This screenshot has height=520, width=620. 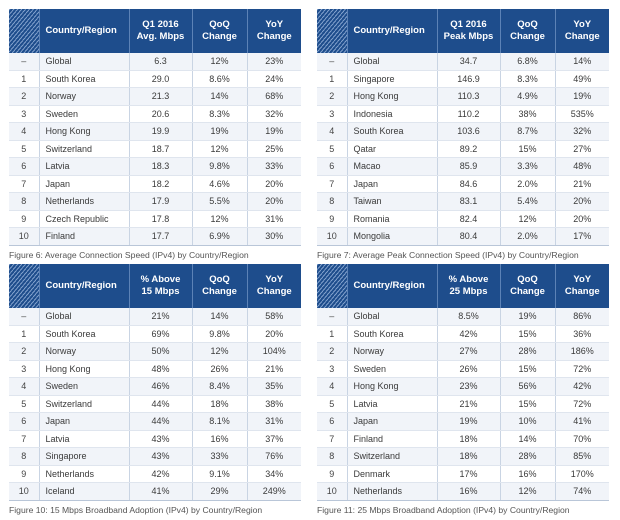 What do you see at coordinates (528, 386) in the screenshot?
I see `qoq-cell: 56%` at bounding box center [528, 386].